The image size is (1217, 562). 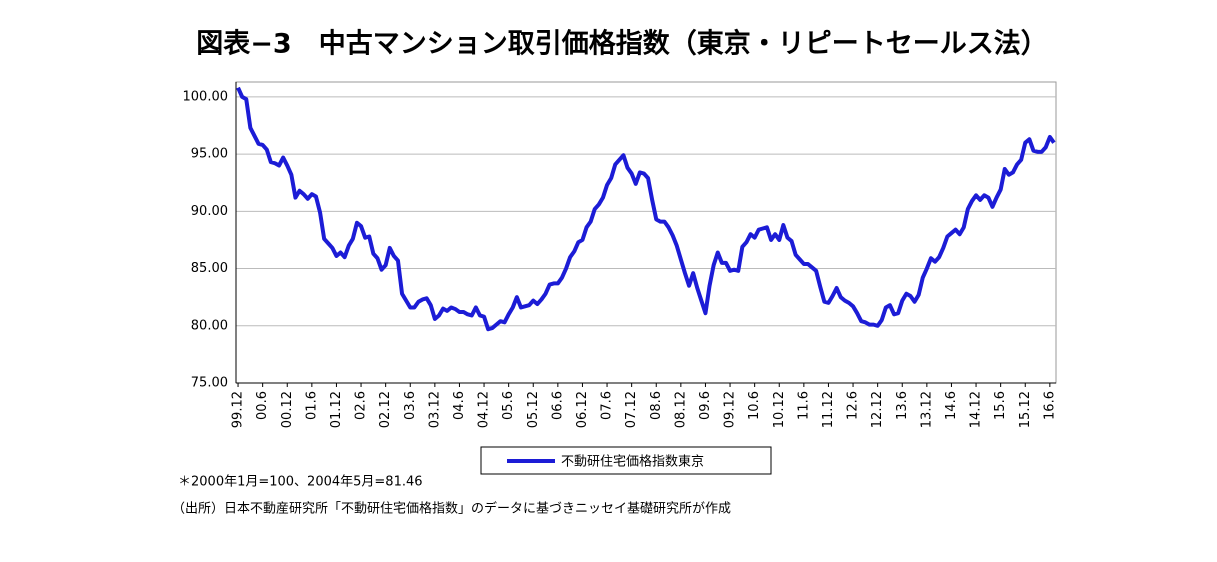 What do you see at coordinates (209, 211) in the screenshot?
I see `y-tick-label: 90.00` at bounding box center [209, 211].